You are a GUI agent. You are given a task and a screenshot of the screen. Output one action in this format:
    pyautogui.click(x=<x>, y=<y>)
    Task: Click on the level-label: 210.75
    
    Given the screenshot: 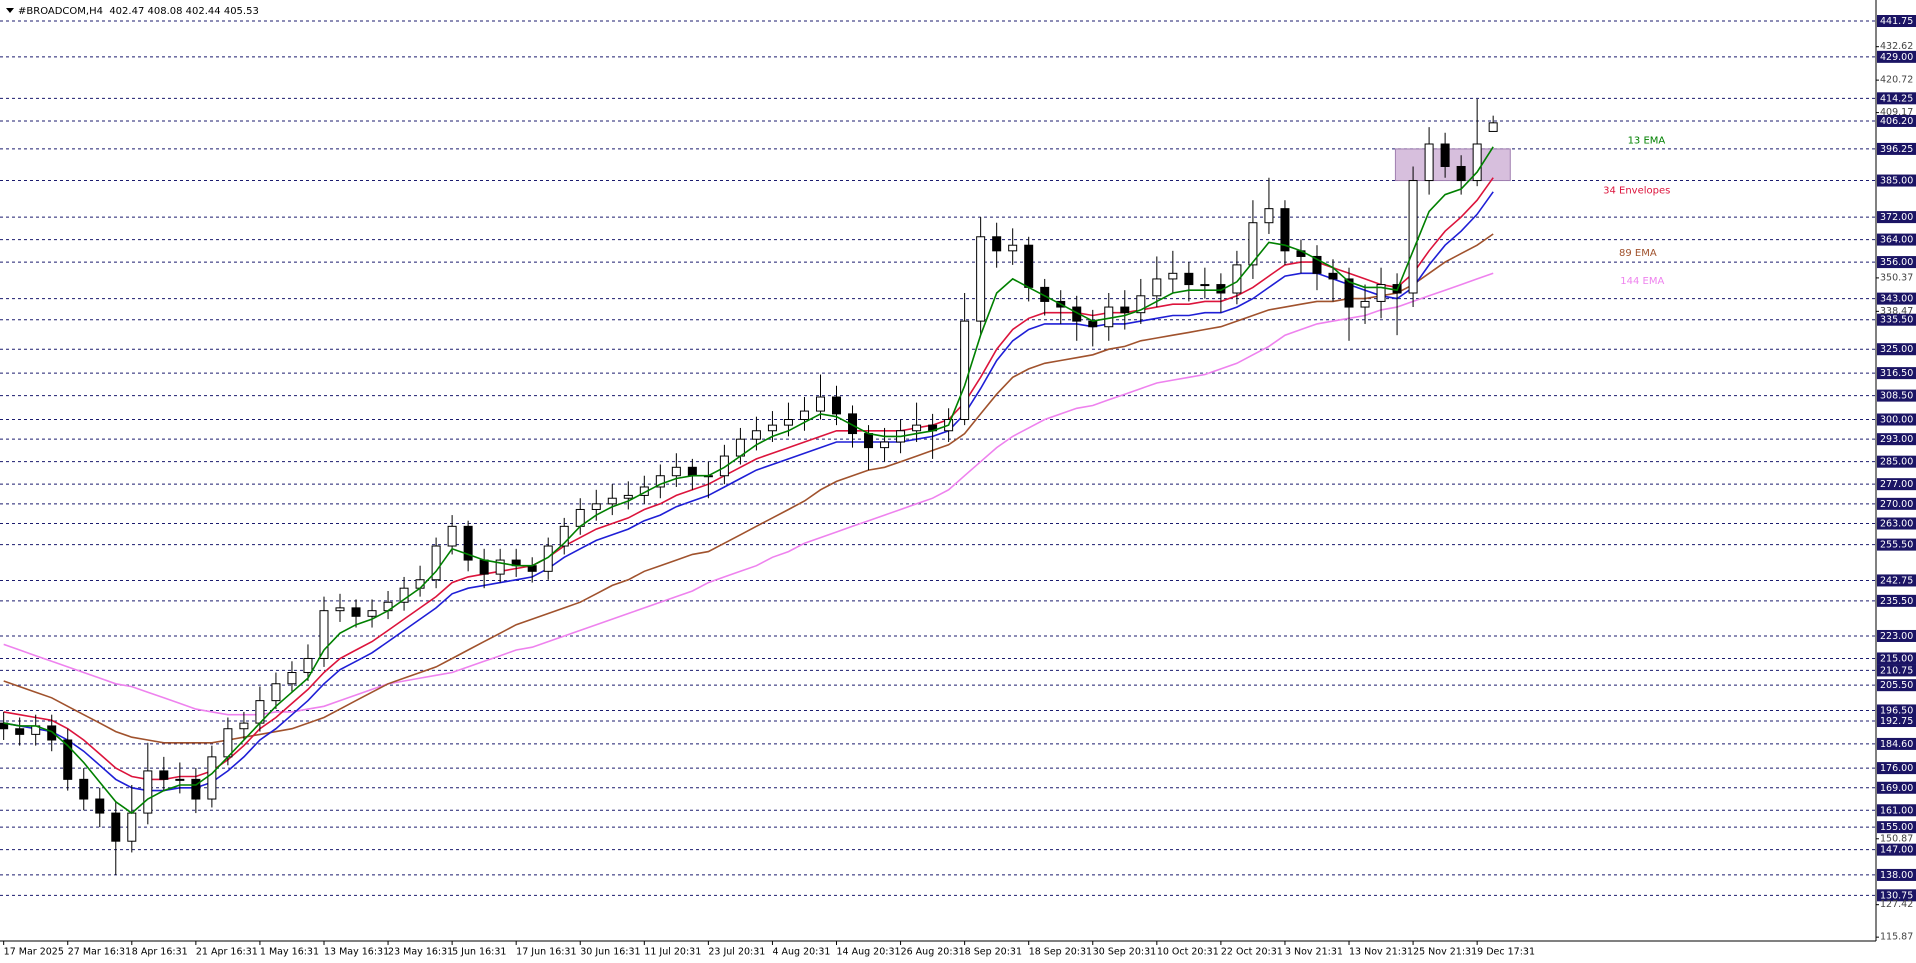 What is the action you would take?
    pyautogui.click(x=1896, y=670)
    